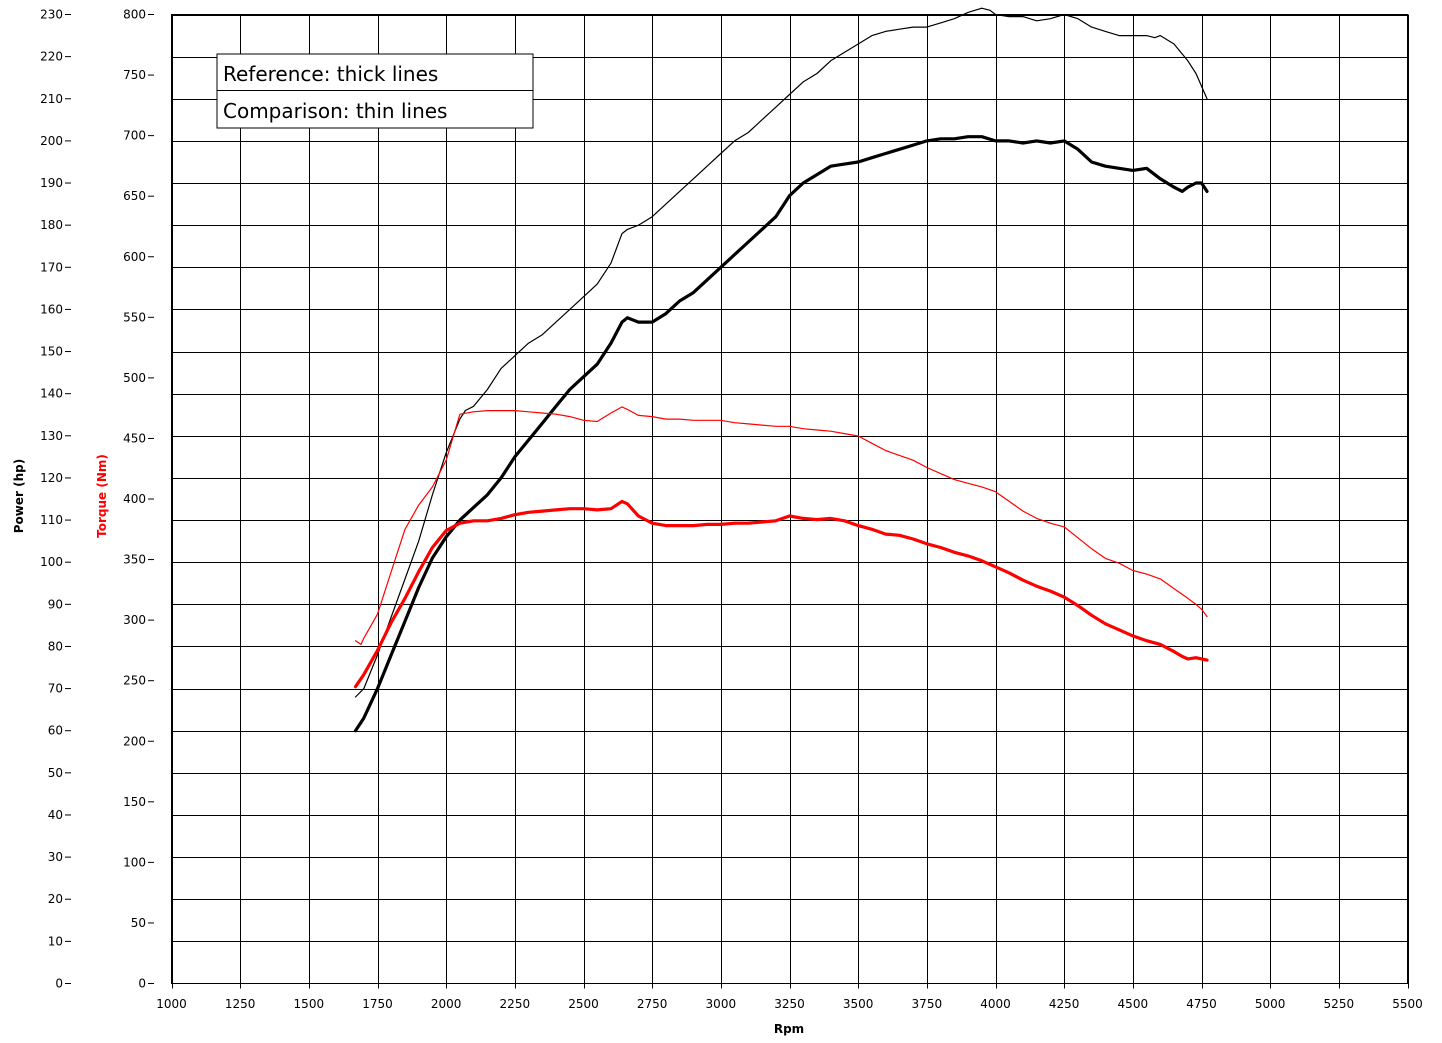  What do you see at coordinates (134, 317) in the screenshot?
I see `torque-tick-label: 550` at bounding box center [134, 317].